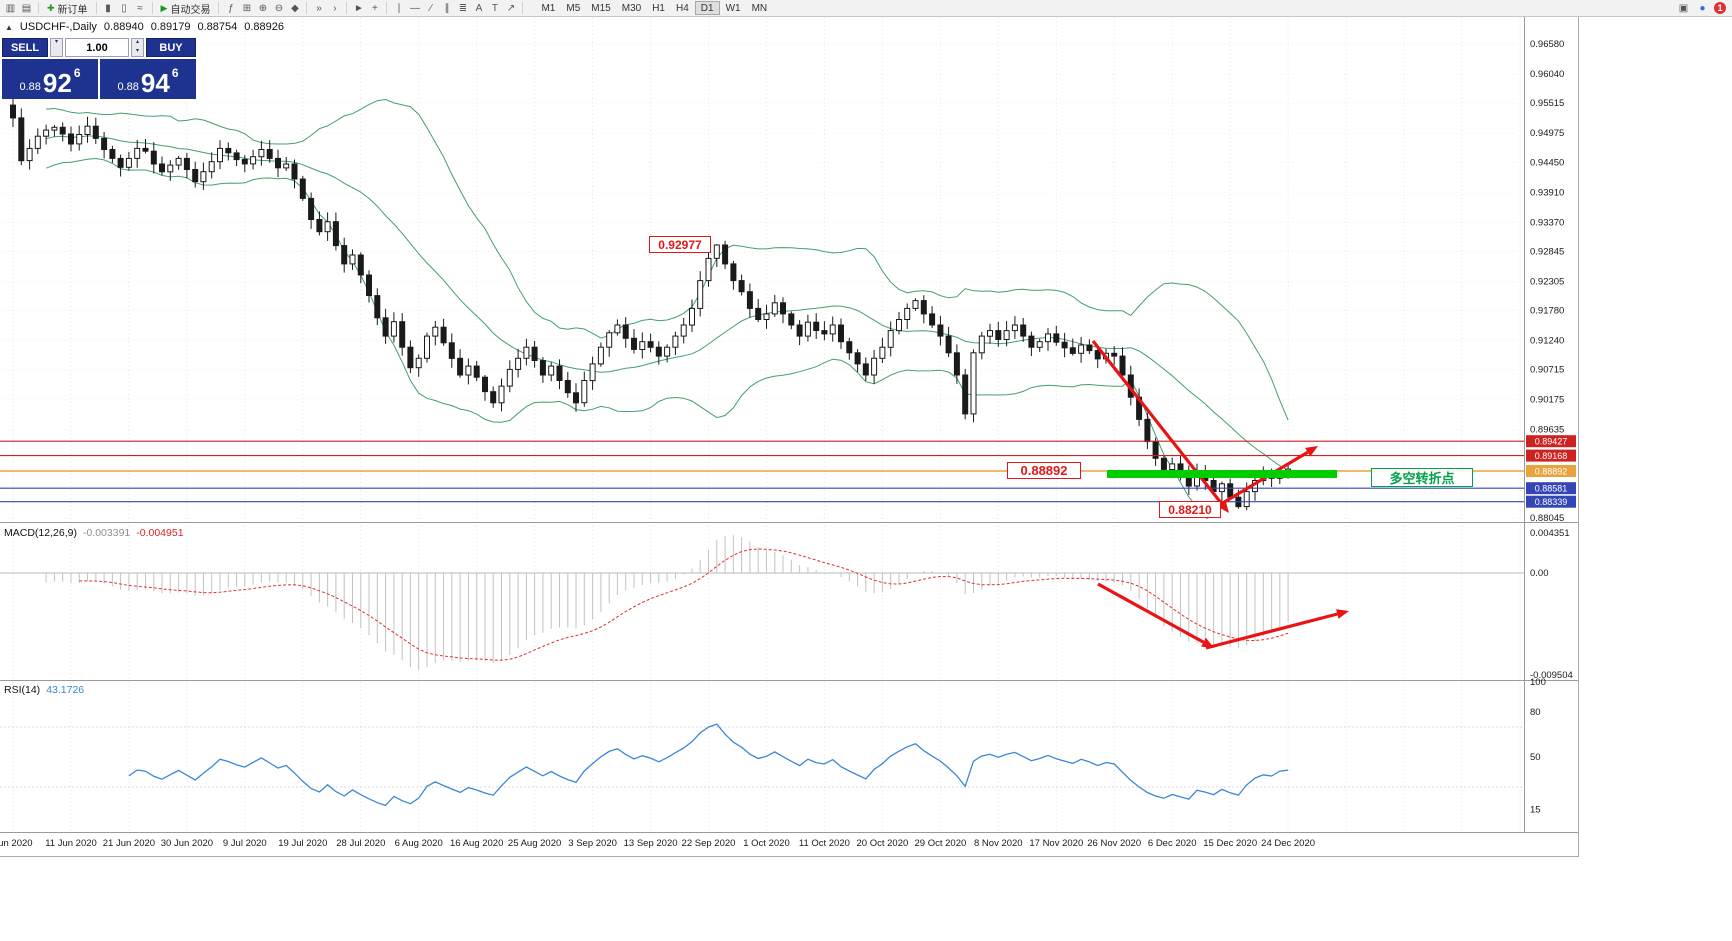 The height and width of the screenshot is (941, 1732). What do you see at coordinates (124, 8) in the screenshot?
I see `candle-chart-icon: ▯` at bounding box center [124, 8].